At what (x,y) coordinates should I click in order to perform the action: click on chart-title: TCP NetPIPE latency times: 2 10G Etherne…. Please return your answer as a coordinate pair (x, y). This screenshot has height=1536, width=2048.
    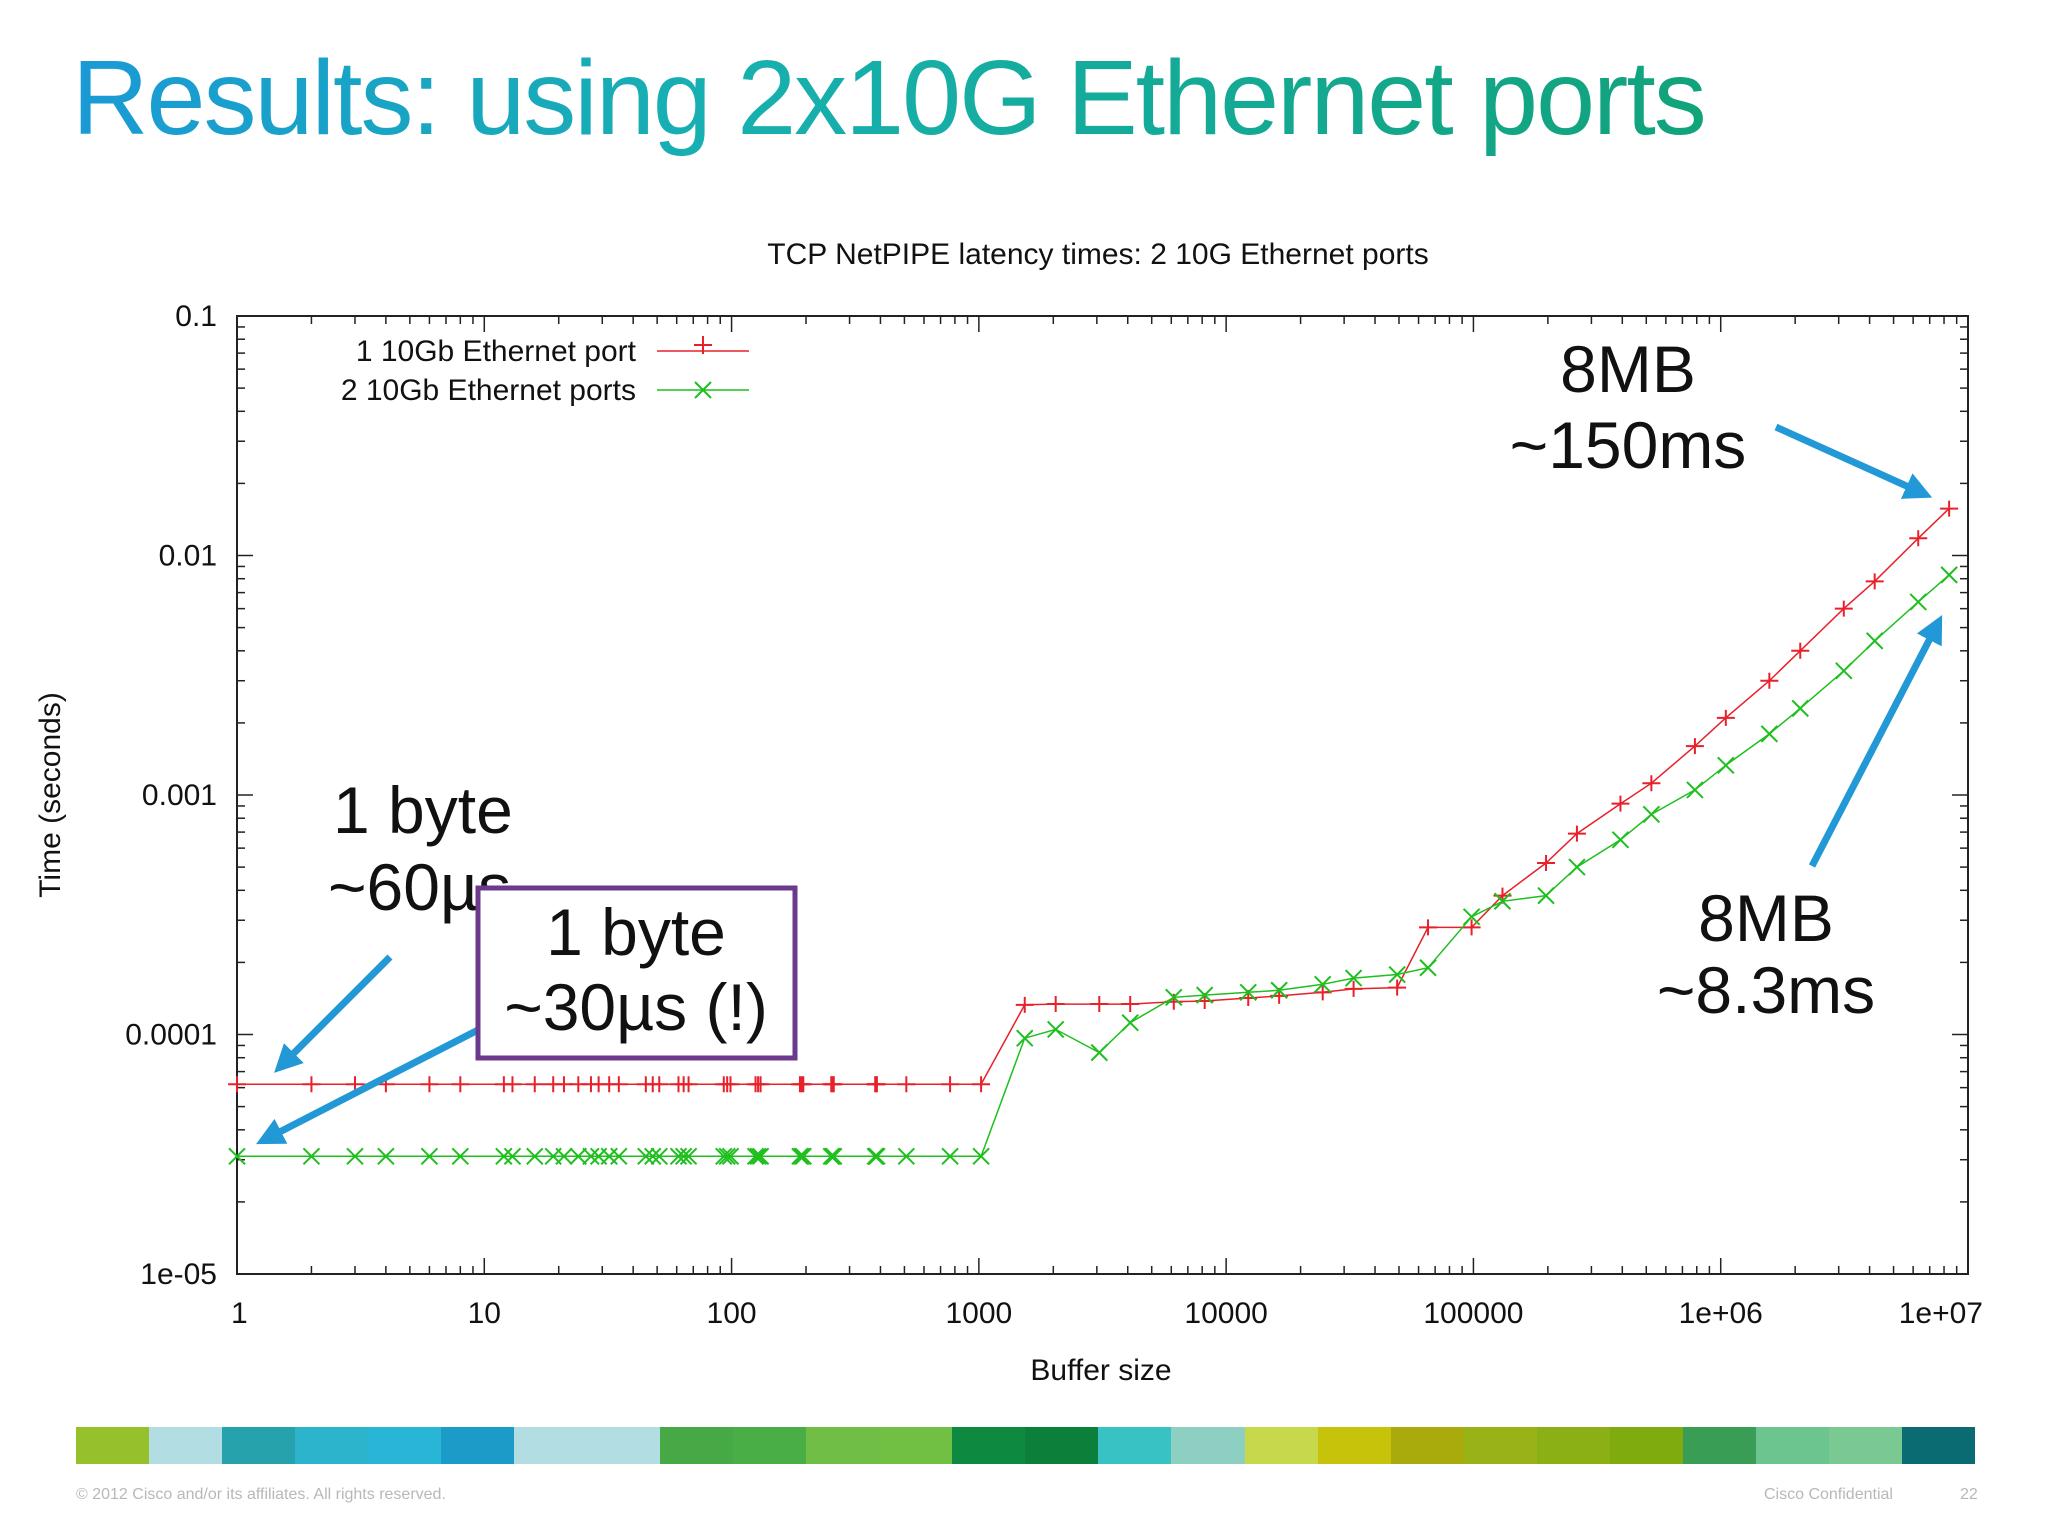
    Looking at the image, I should click on (1097, 254).